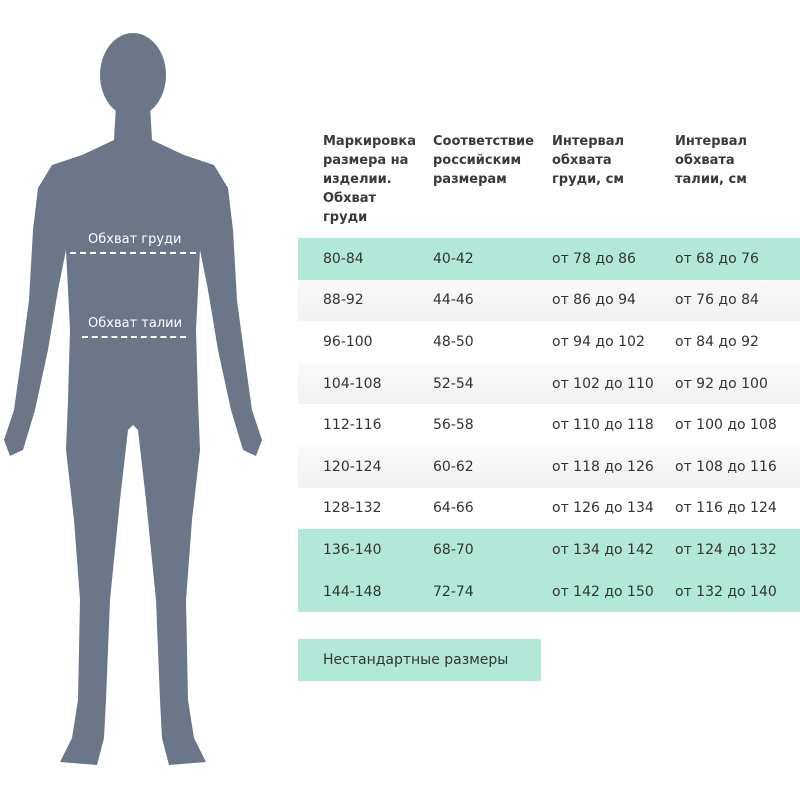  I want to click on table-row: 128-132 64-66 от 126 до 134 от 116 до 124, so click(549, 509).